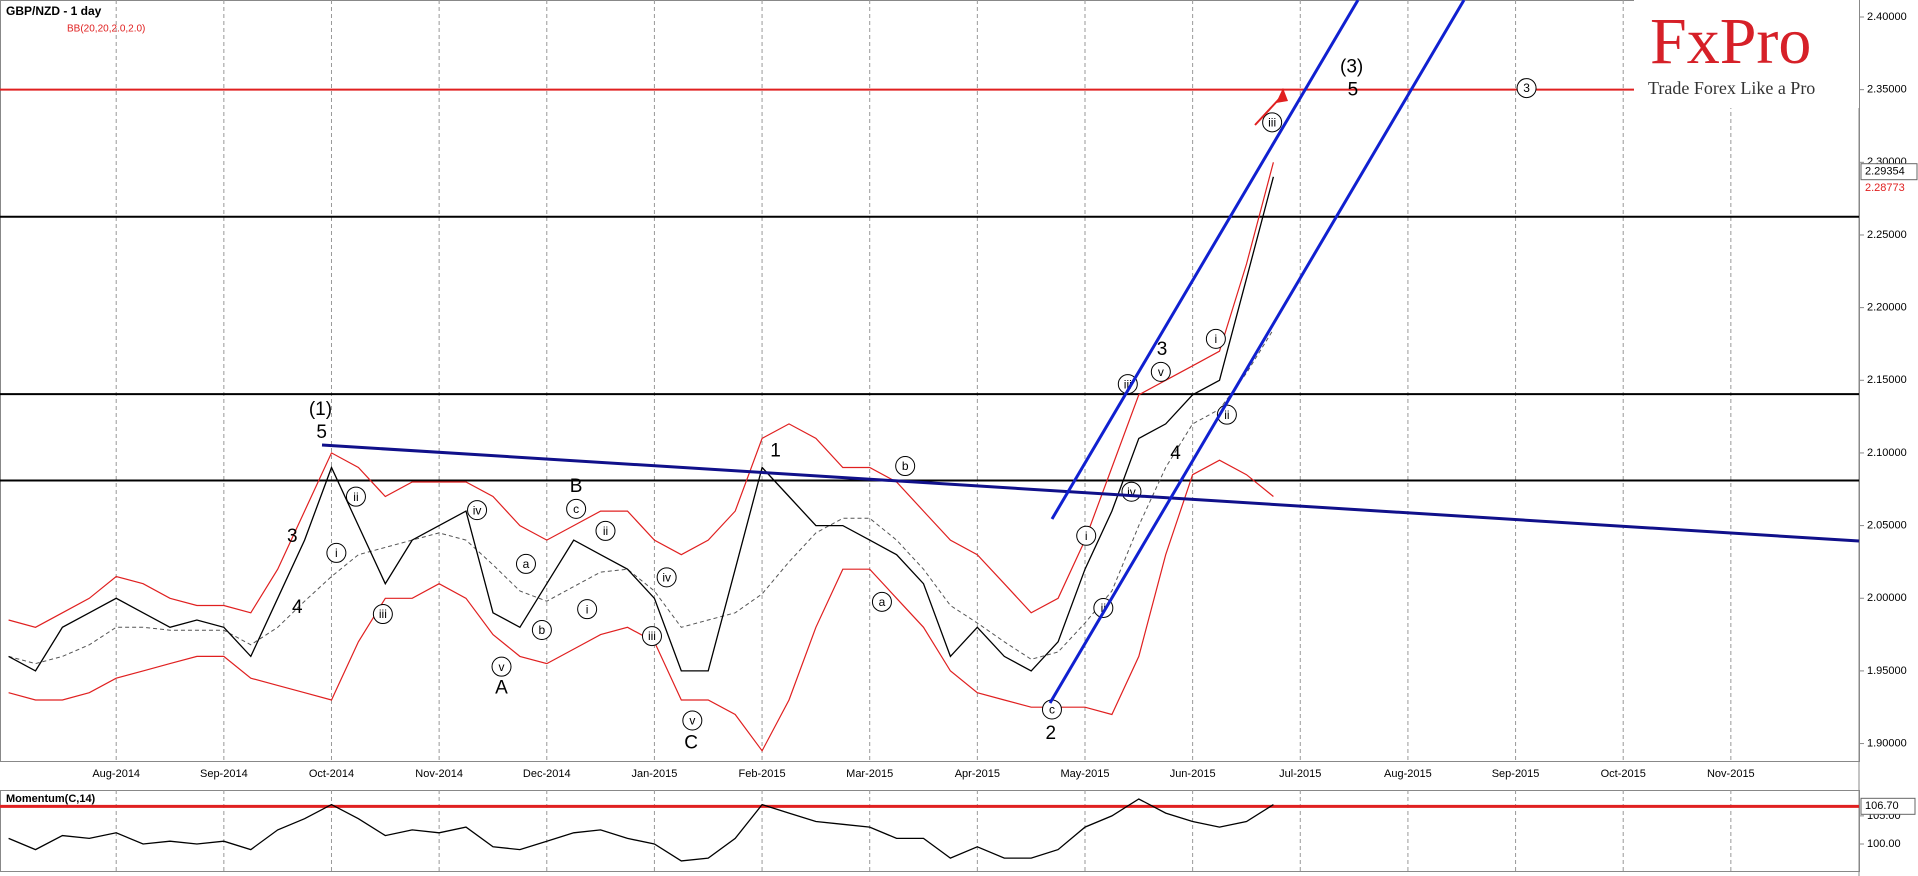 Image resolution: width=1918 pixels, height=876 pixels. What do you see at coordinates (1282, 95) in the screenshot?
I see `target-arrow-head` at bounding box center [1282, 95].